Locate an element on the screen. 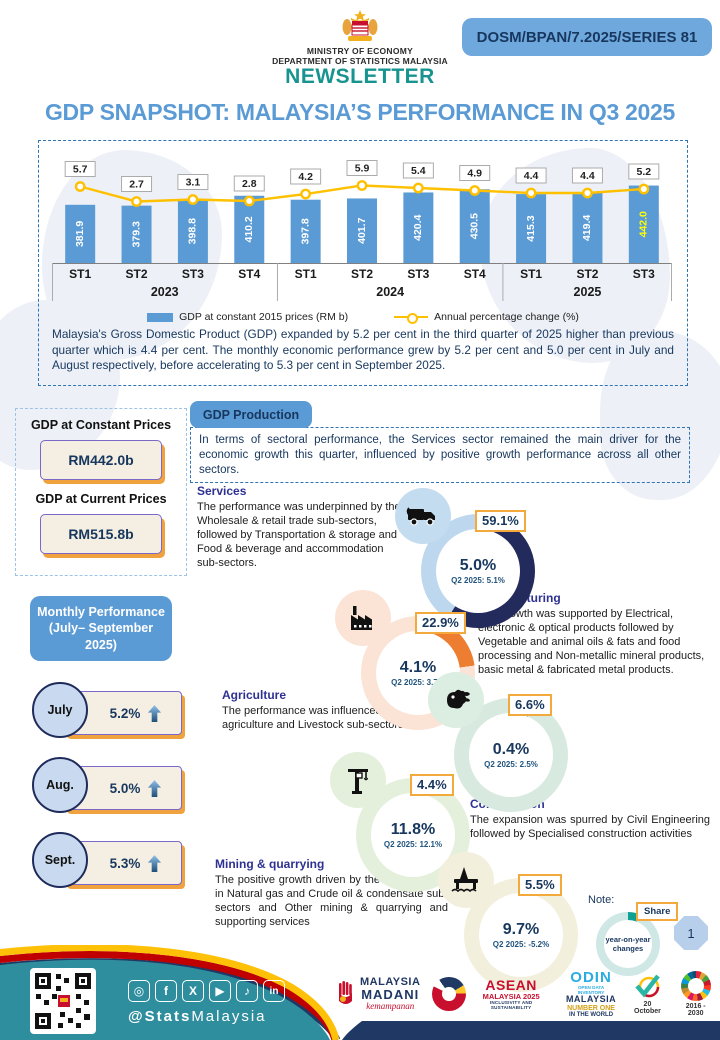 The image size is (720, 1040). note-ring-icon is located at coordinates (628, 944).